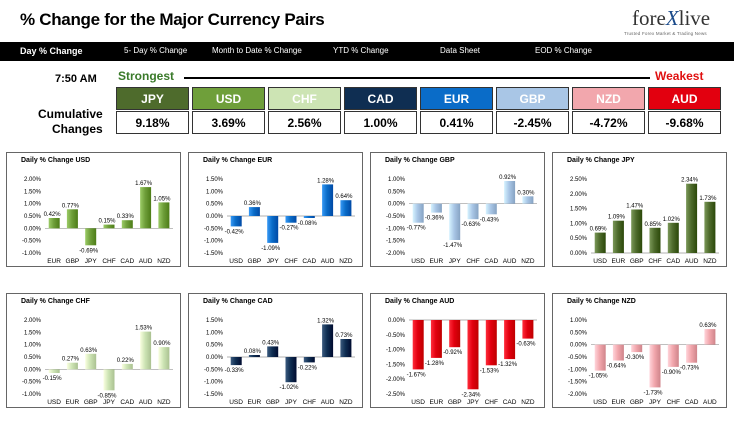  What do you see at coordinates (380, 98) in the screenshot?
I see `currency-cad-label: CAD` at bounding box center [380, 98].